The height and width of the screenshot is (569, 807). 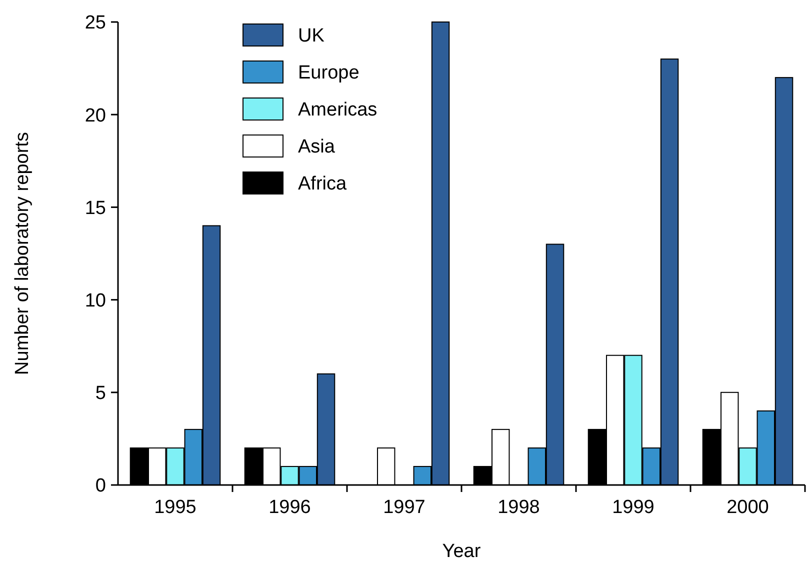 I want to click on x-tick-label: 1996, so click(x=289, y=507).